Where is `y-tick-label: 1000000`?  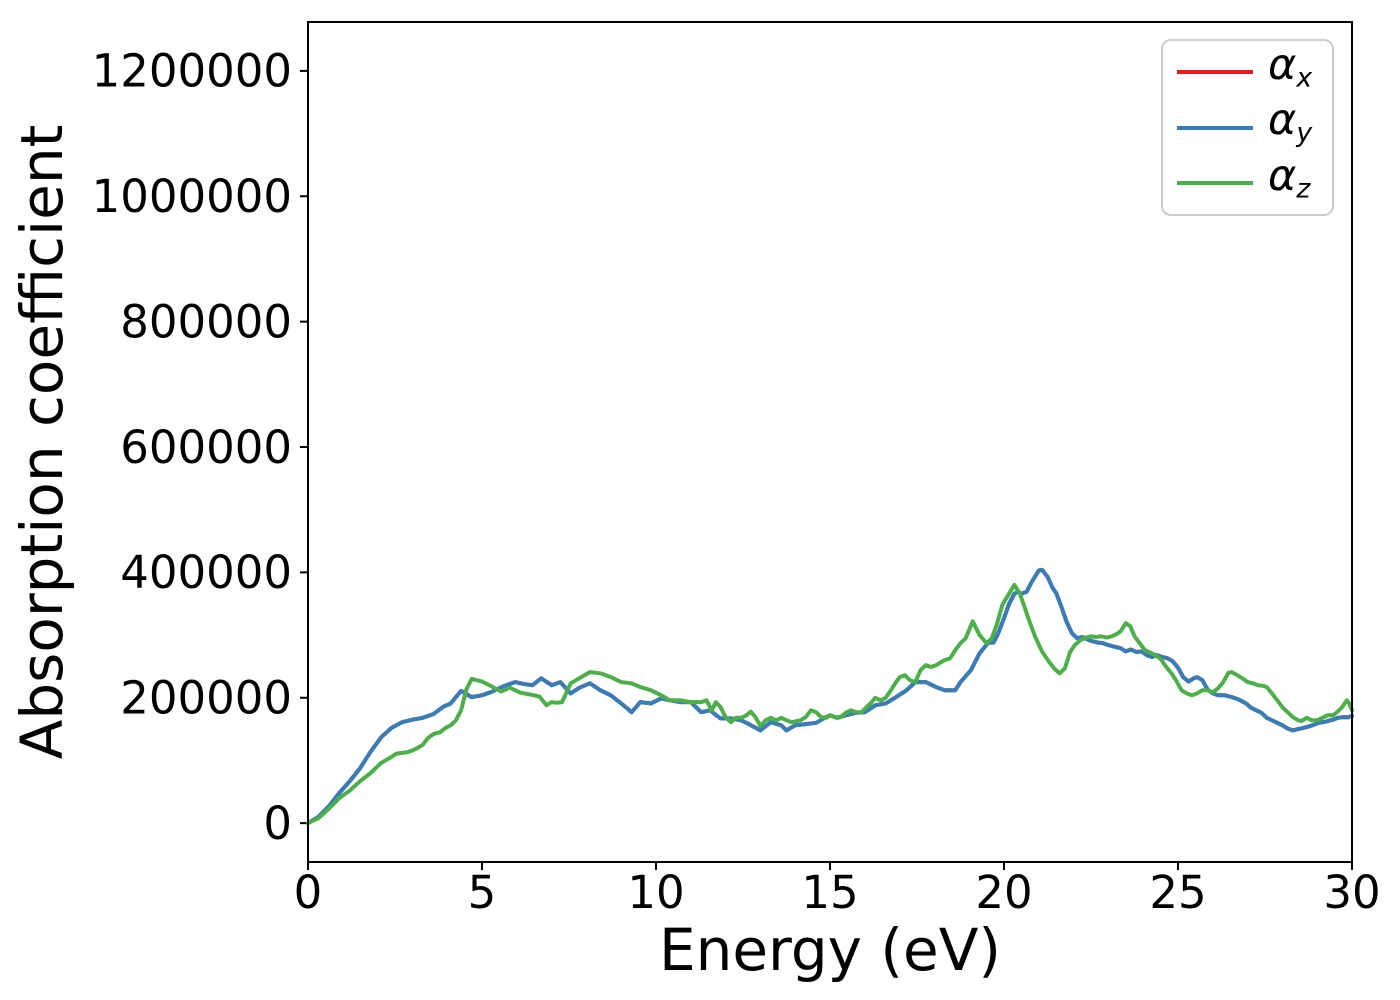
y-tick-label: 1000000 is located at coordinates (192, 196).